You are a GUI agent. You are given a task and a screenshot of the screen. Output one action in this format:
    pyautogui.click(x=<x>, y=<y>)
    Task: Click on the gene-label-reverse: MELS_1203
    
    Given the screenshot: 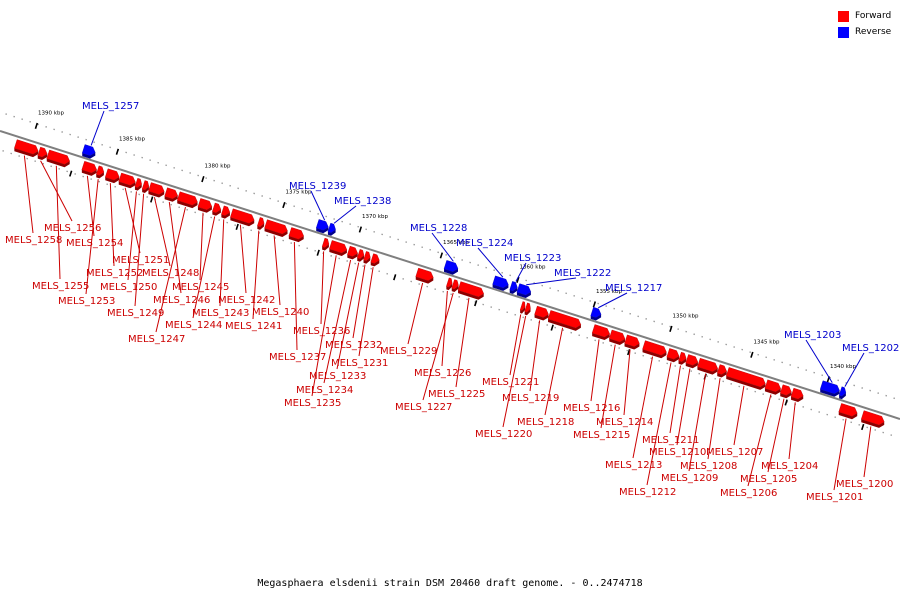 What is the action you would take?
    pyautogui.click(x=812, y=335)
    